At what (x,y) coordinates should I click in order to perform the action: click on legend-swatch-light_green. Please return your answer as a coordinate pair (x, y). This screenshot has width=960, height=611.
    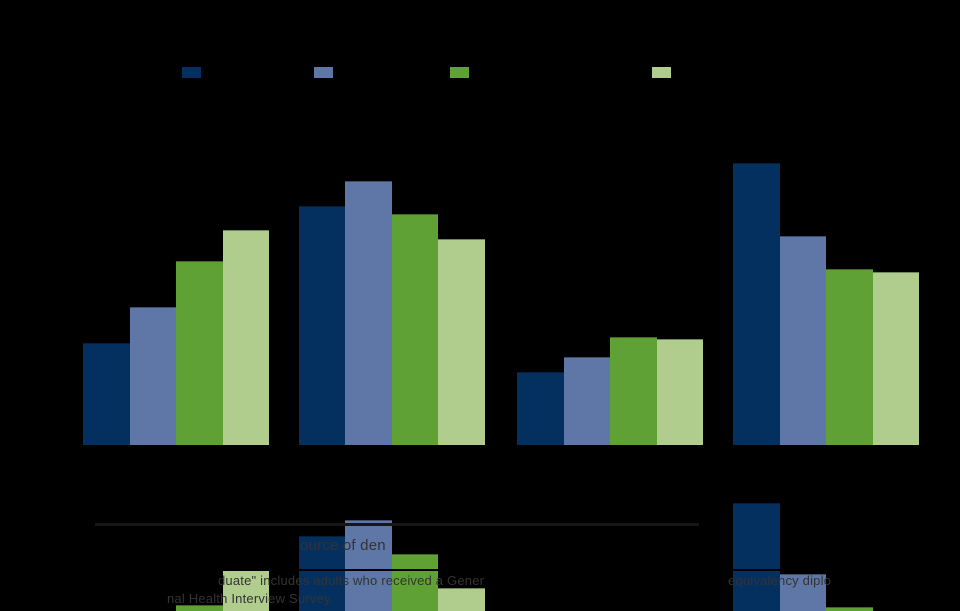
    Looking at the image, I should click on (661, 72).